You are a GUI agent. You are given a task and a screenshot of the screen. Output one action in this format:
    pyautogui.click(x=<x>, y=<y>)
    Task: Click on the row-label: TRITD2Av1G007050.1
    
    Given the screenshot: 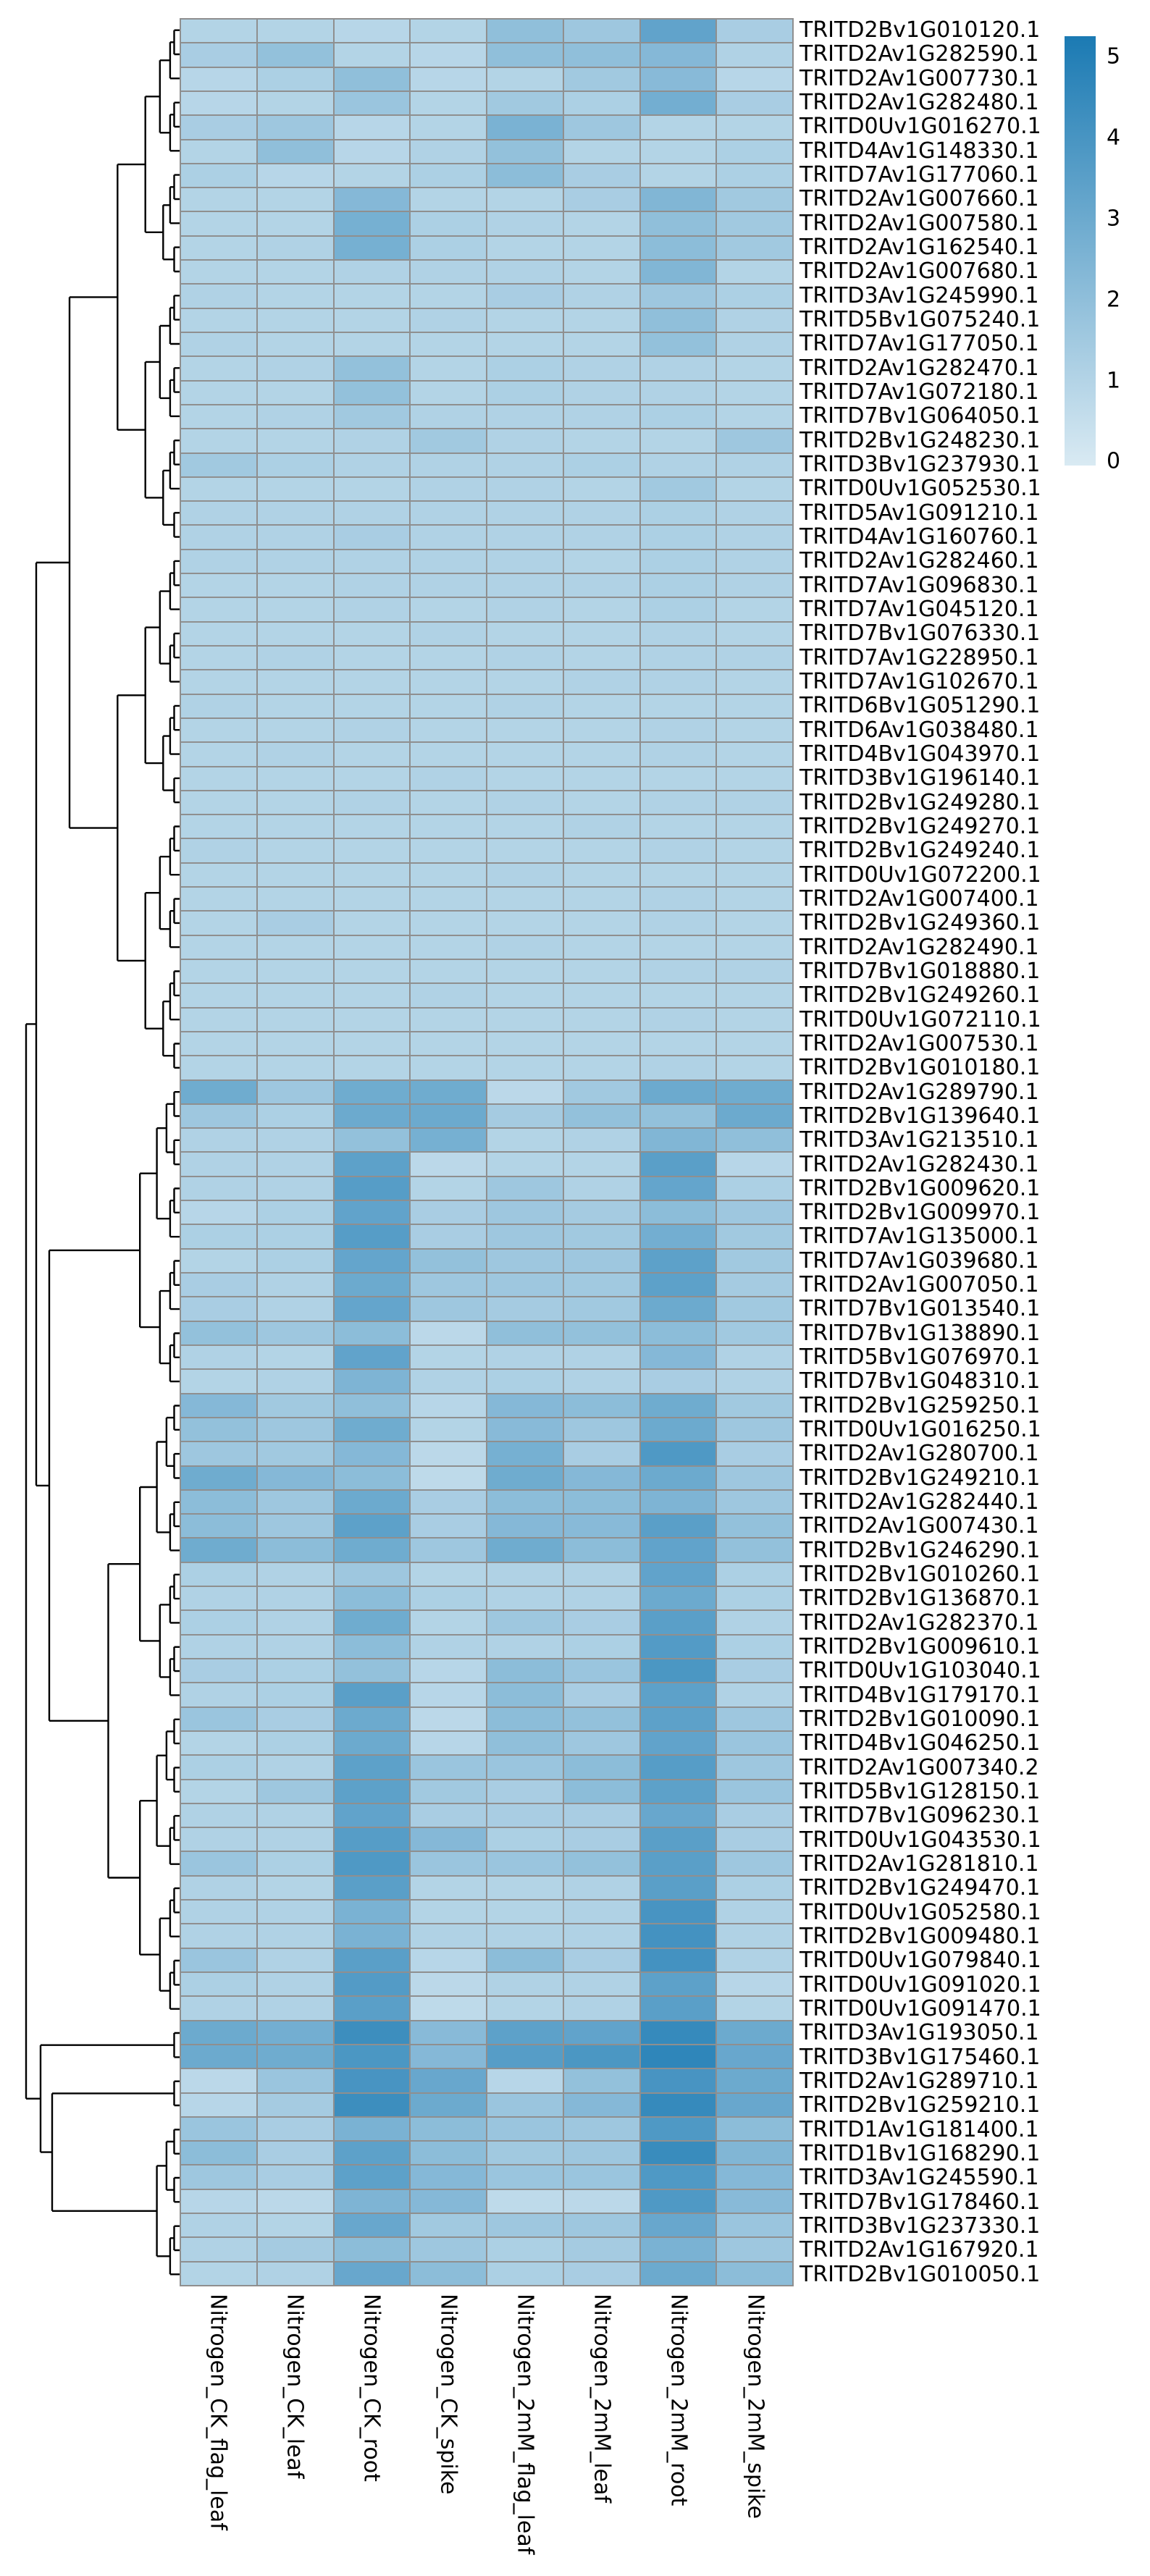 What is the action you would take?
    pyautogui.click(x=919, y=1285)
    